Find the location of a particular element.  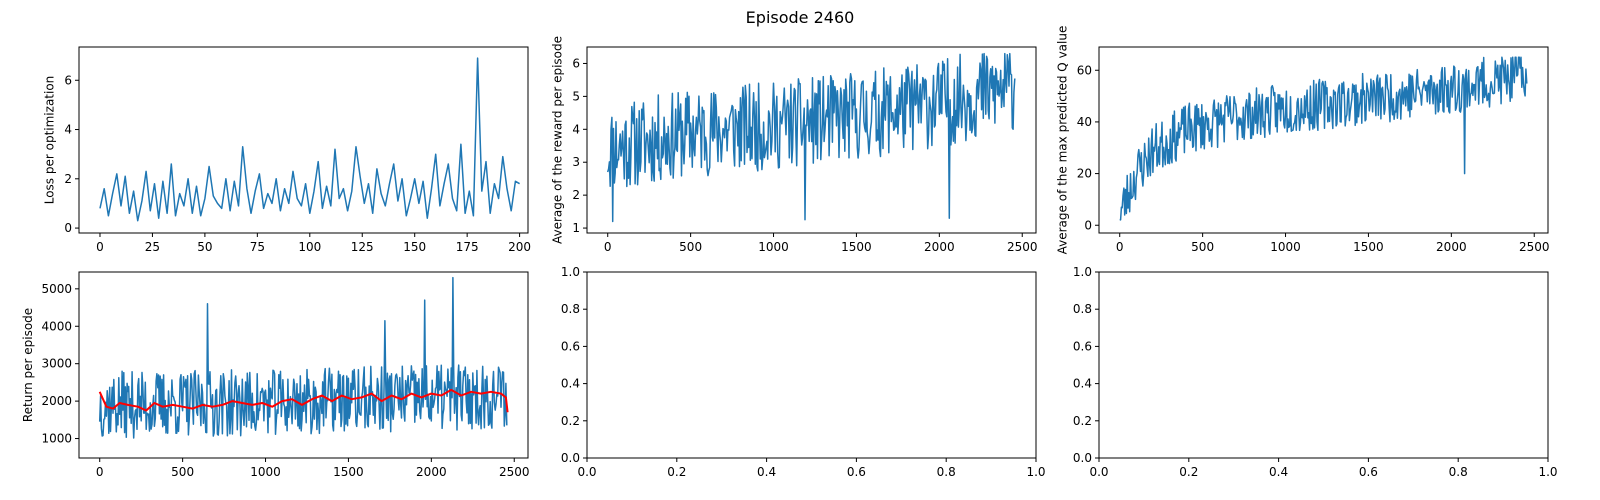

x-tick-label: 150 is located at coordinates (414, 247).